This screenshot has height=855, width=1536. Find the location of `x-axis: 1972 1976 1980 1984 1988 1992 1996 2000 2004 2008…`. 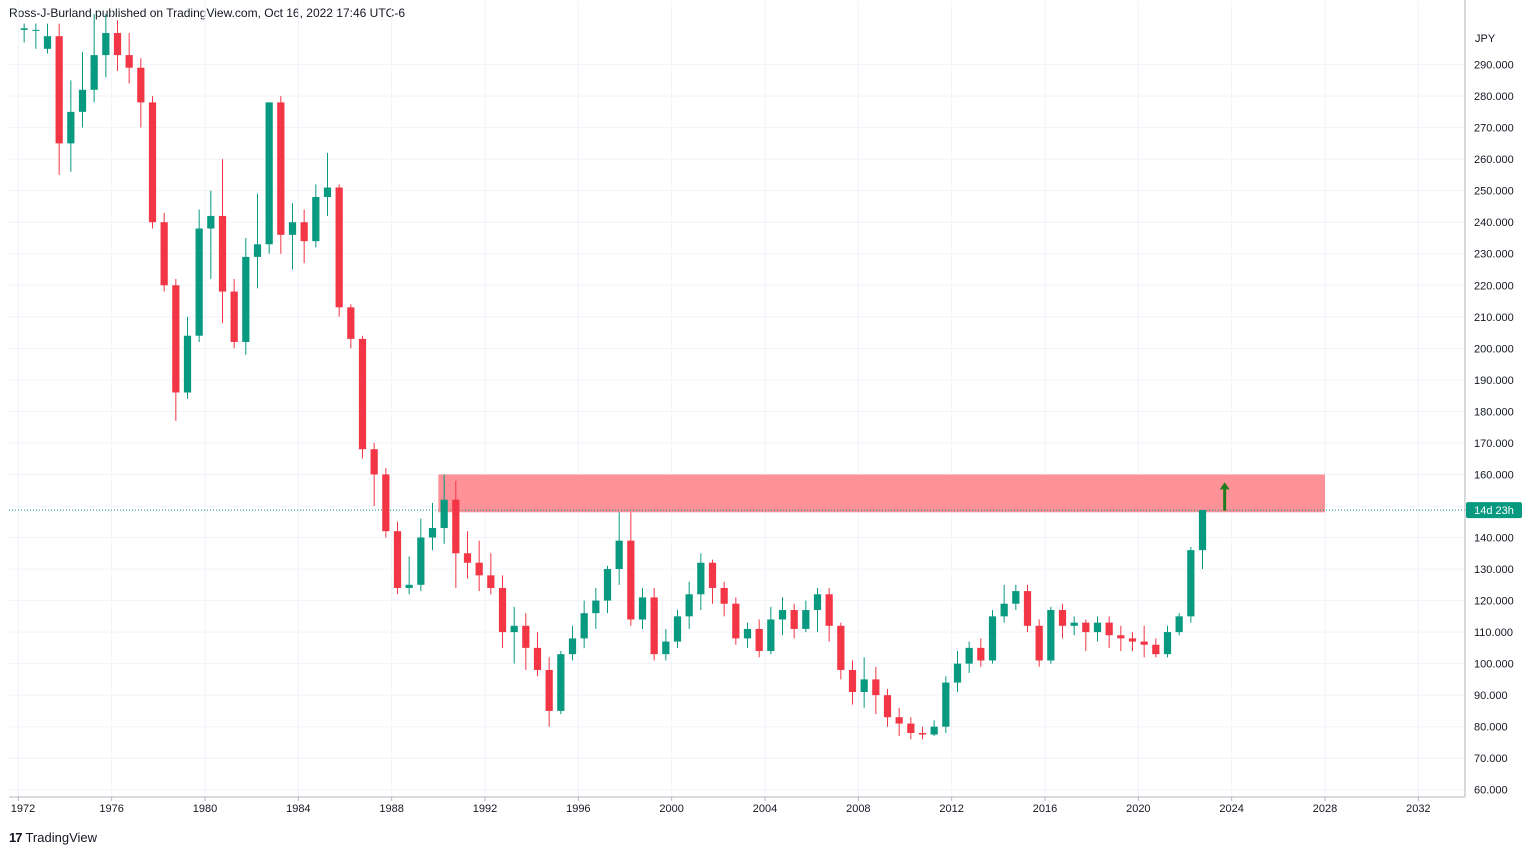

x-axis: 1972 1976 1980 1984 1988 1992 1996 2000 2004 2008… is located at coordinates (721, 806).